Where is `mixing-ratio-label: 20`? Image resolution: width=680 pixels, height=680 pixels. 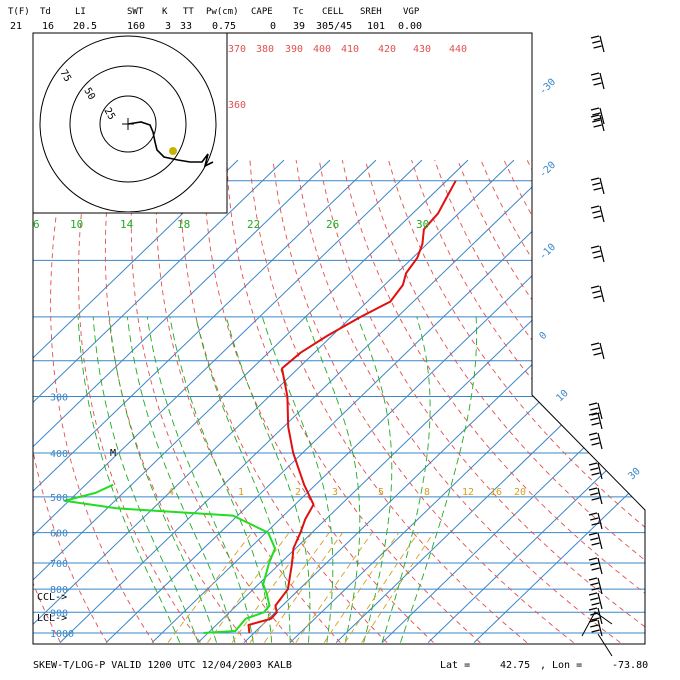
mixing-ratio-label: 20 is located at coordinates (520, 492).